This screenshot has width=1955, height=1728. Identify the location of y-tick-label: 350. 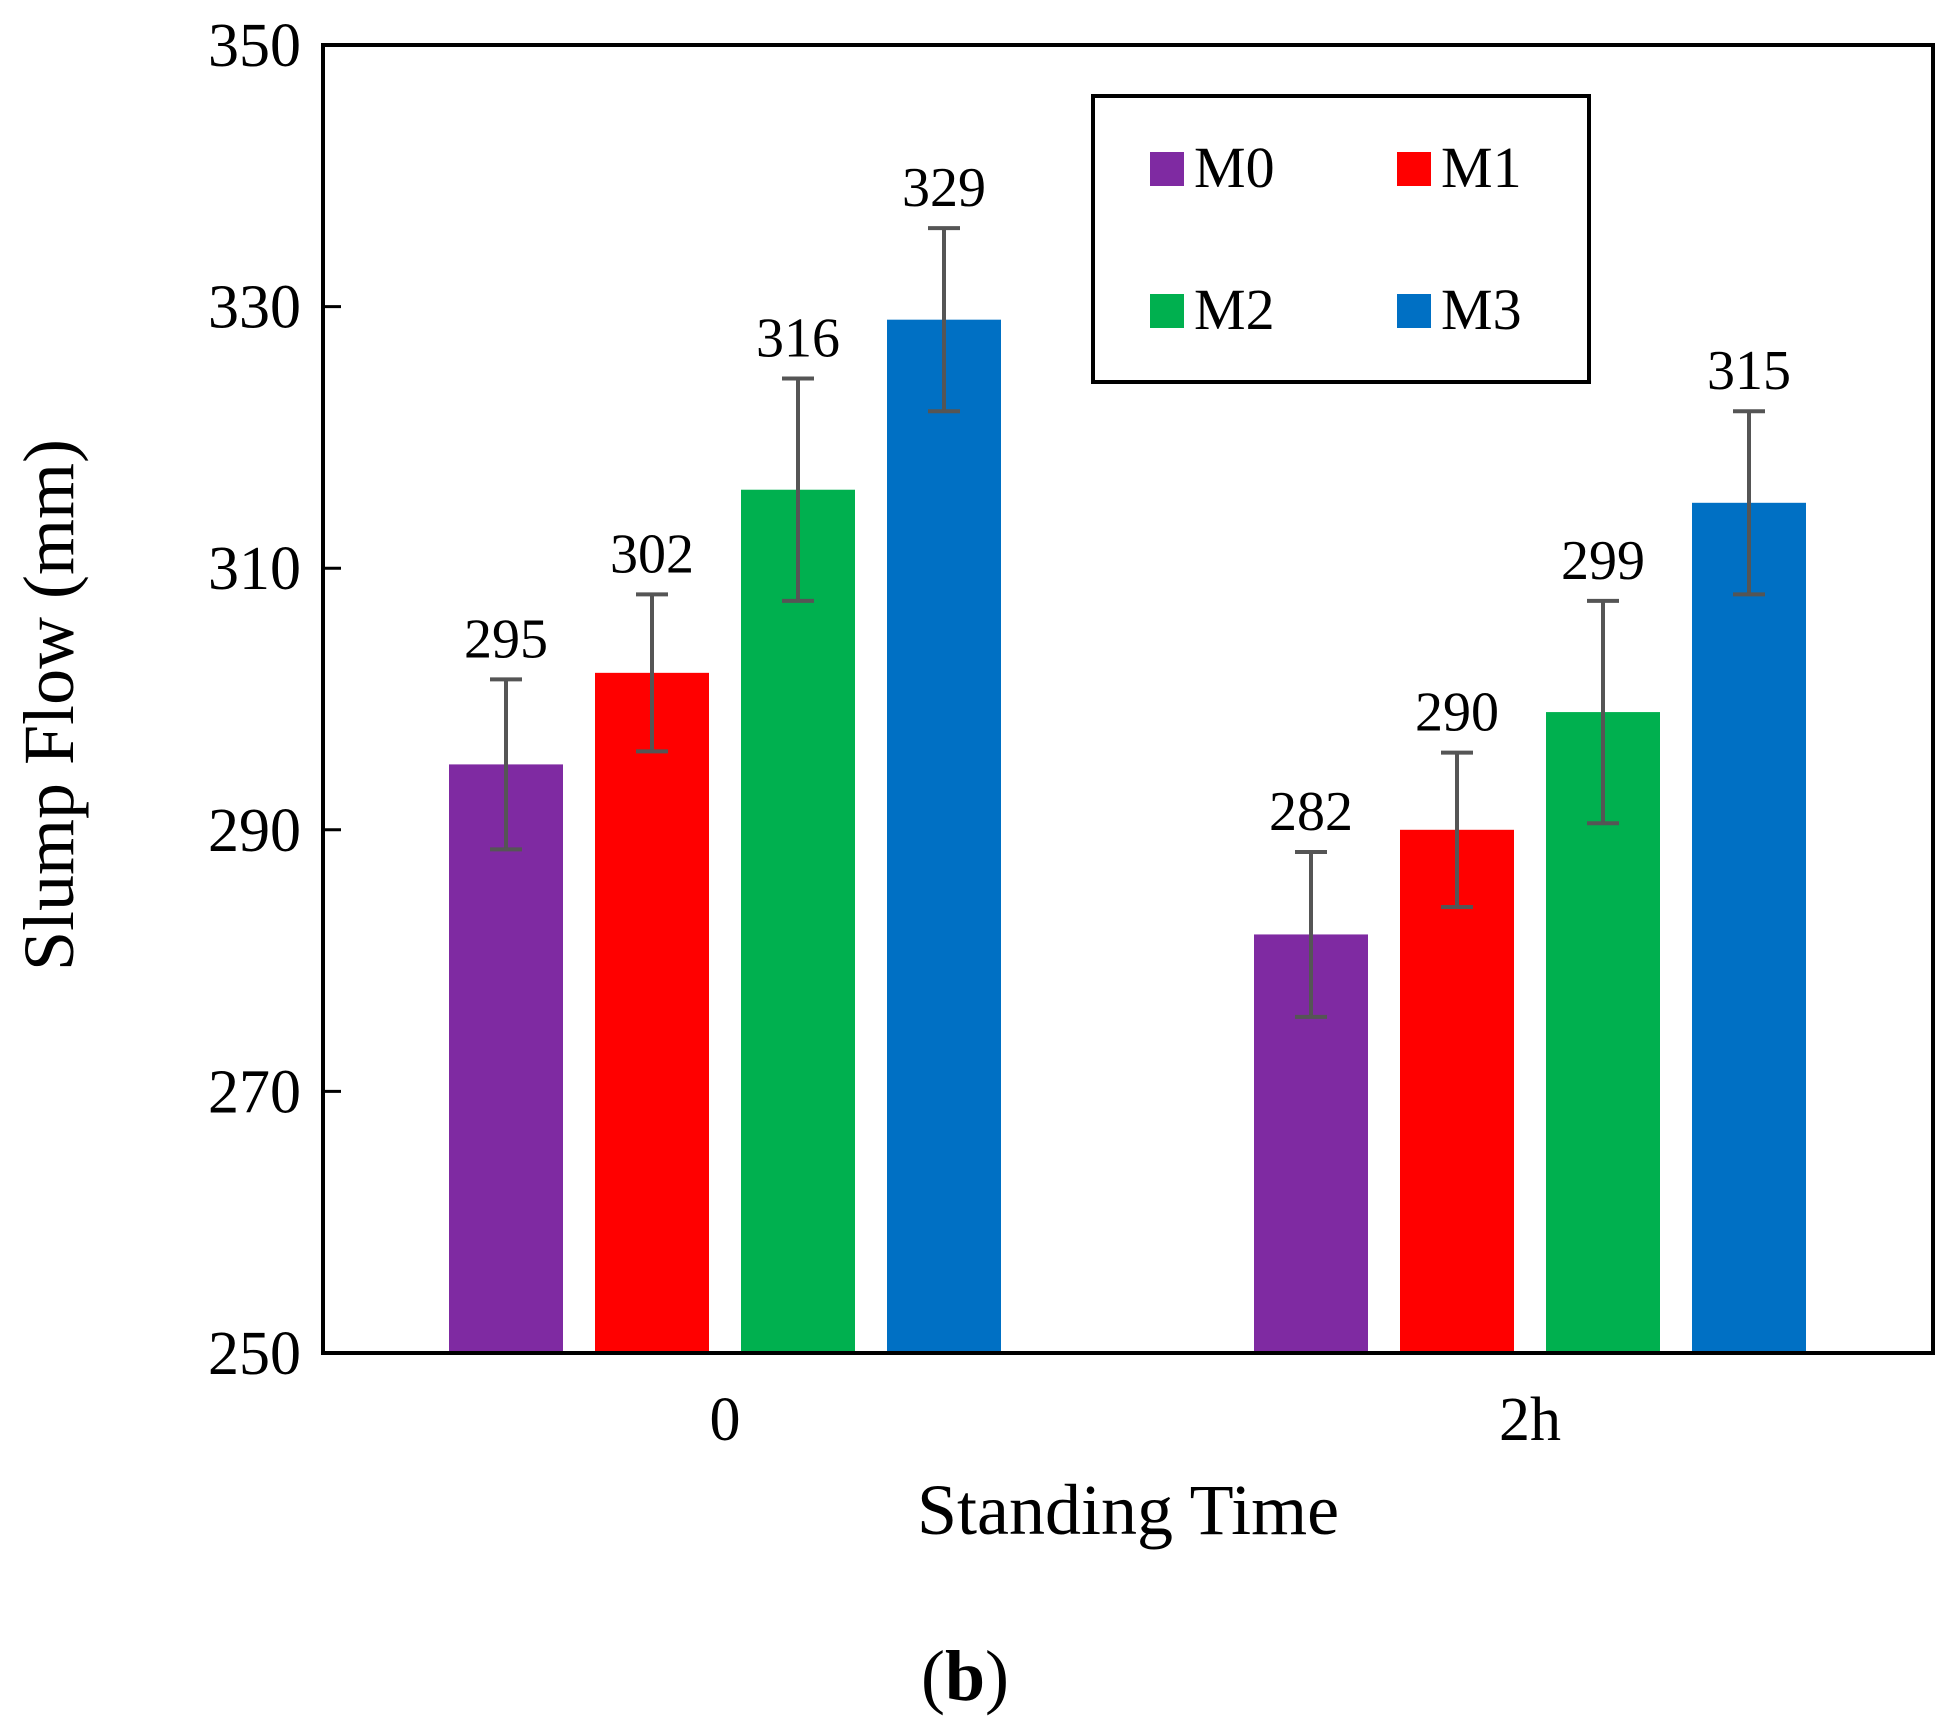
(254, 46).